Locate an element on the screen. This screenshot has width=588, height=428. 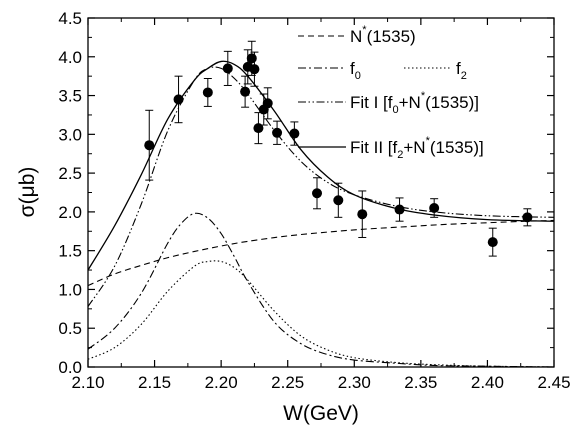
x-tick-label: 2.40 is located at coordinates (487, 382).